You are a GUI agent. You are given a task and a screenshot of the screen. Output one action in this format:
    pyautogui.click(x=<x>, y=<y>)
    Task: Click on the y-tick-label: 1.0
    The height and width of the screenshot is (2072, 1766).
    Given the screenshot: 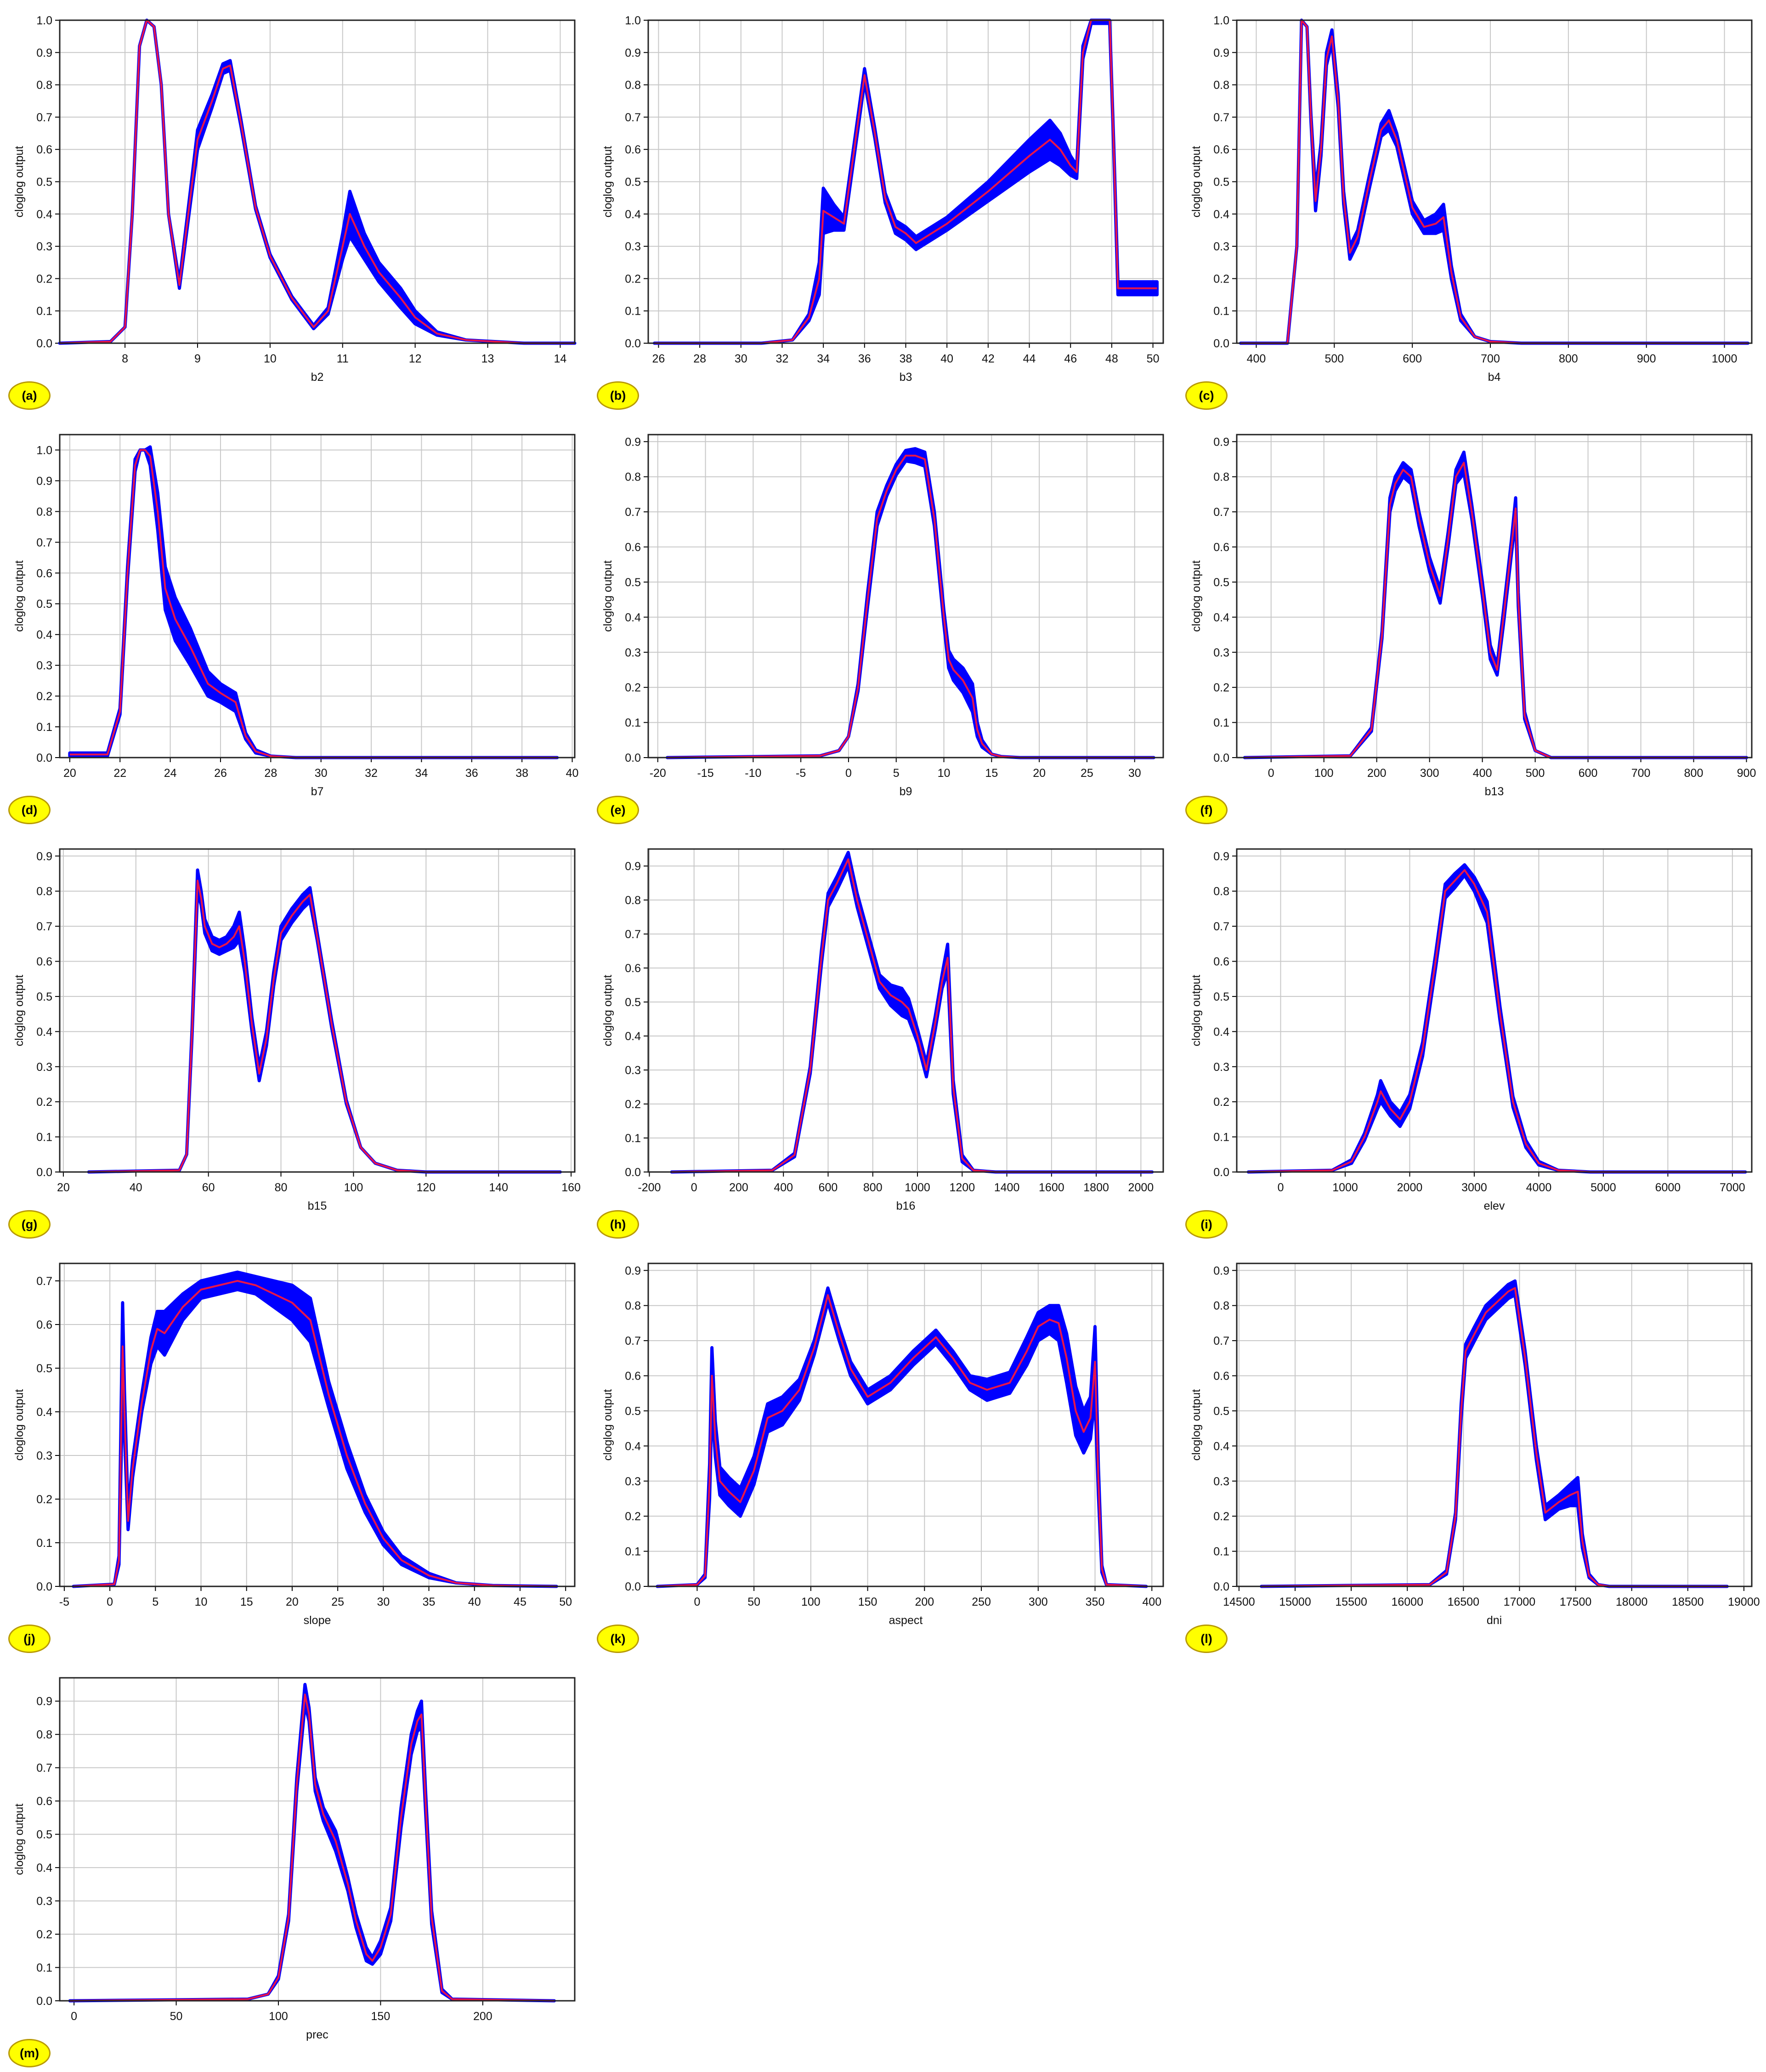 What is the action you would take?
    pyautogui.click(x=633, y=20)
    